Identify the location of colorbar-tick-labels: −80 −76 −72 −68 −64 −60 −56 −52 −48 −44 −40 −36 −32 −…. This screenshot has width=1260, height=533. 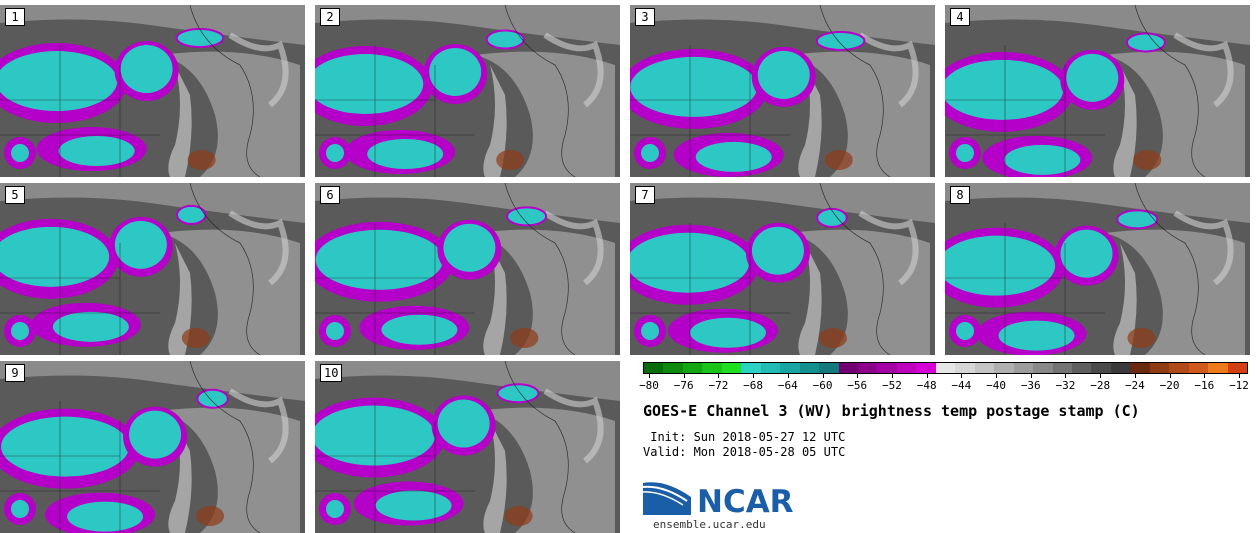
(944, 386).